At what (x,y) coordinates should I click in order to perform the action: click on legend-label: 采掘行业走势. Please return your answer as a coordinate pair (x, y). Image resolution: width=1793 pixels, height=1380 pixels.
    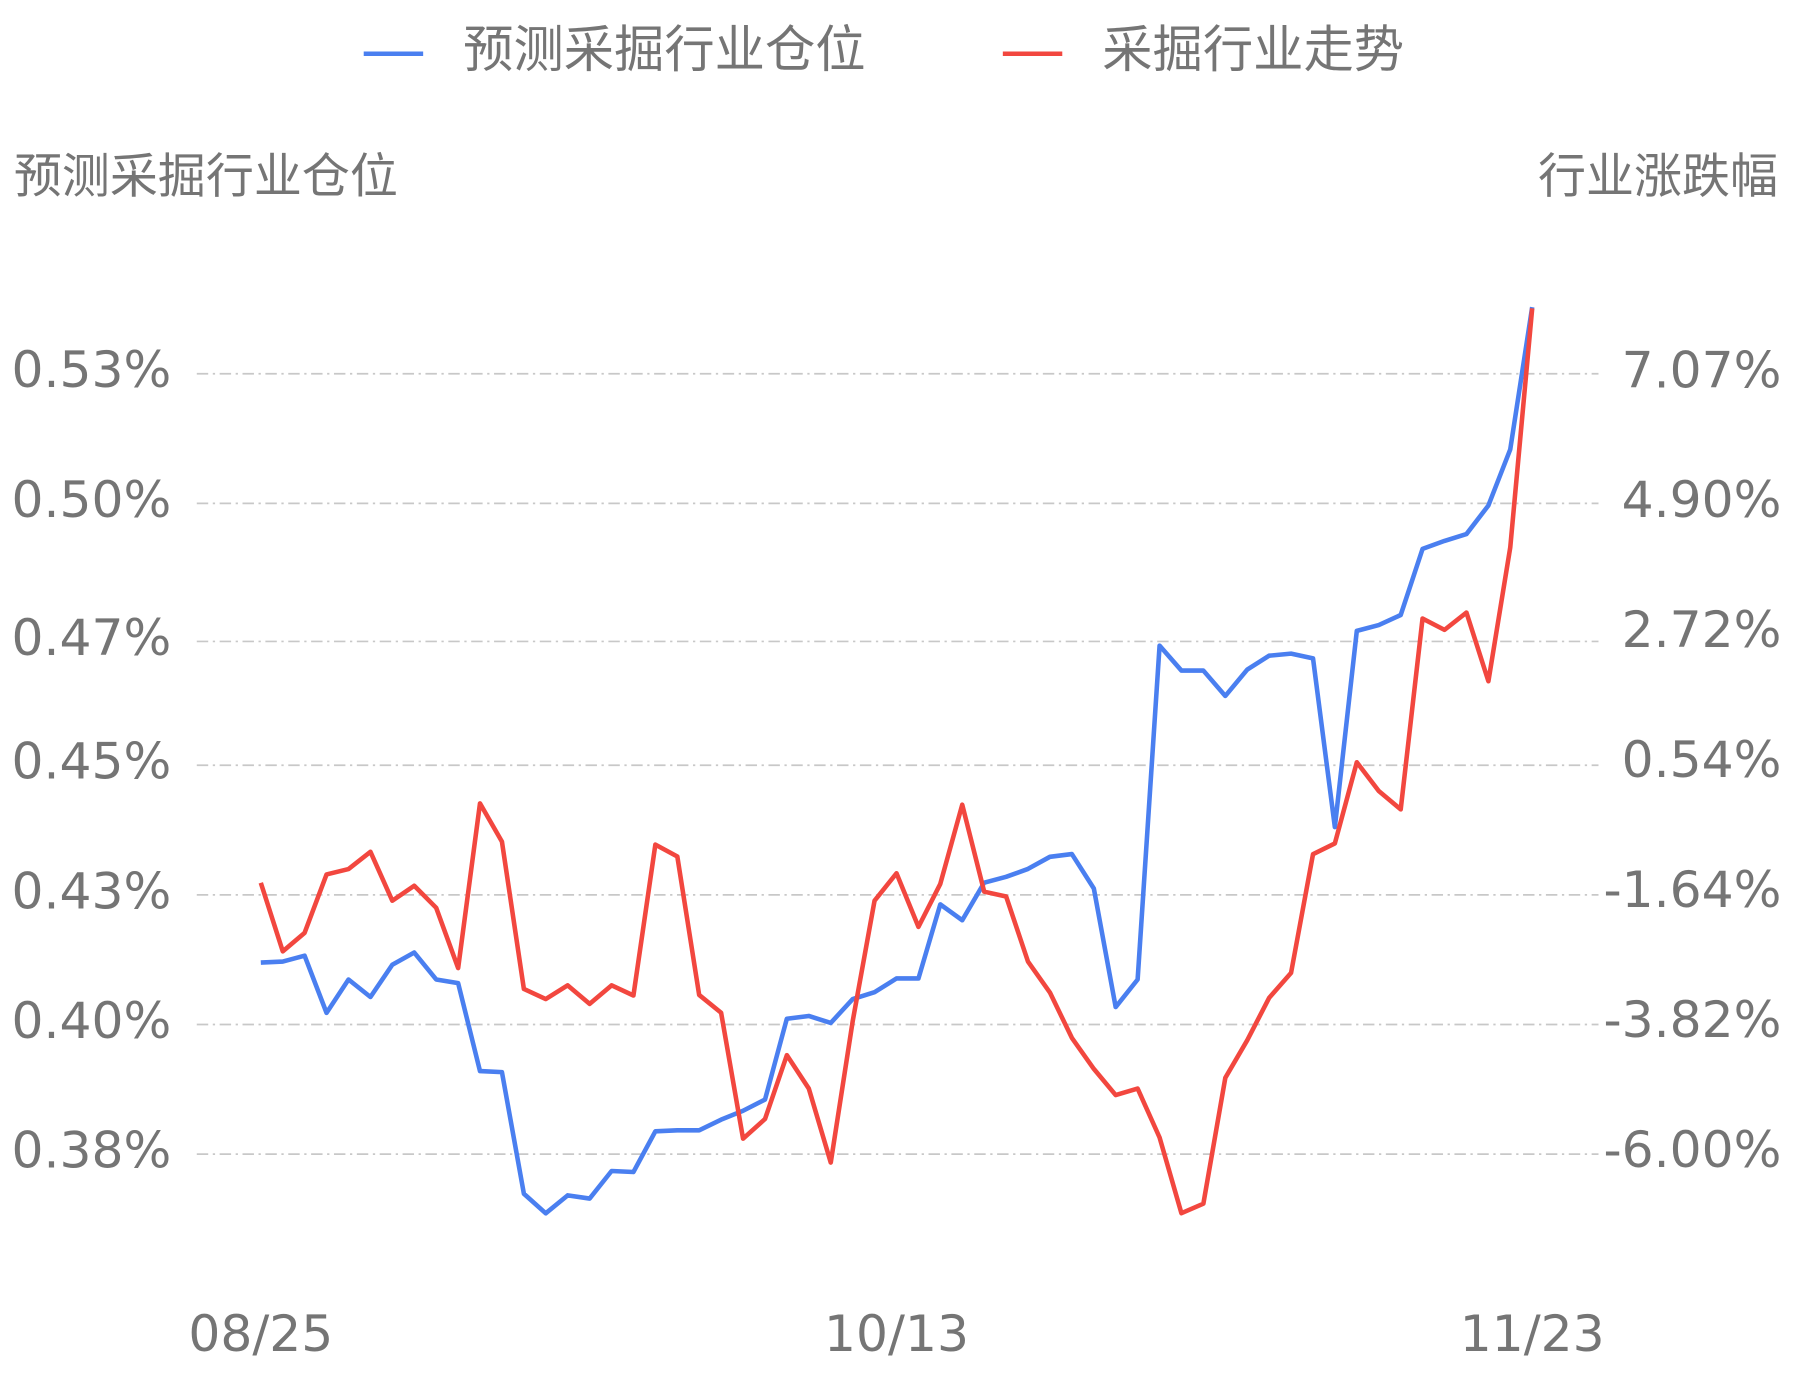
    Looking at the image, I should click on (1253, 49).